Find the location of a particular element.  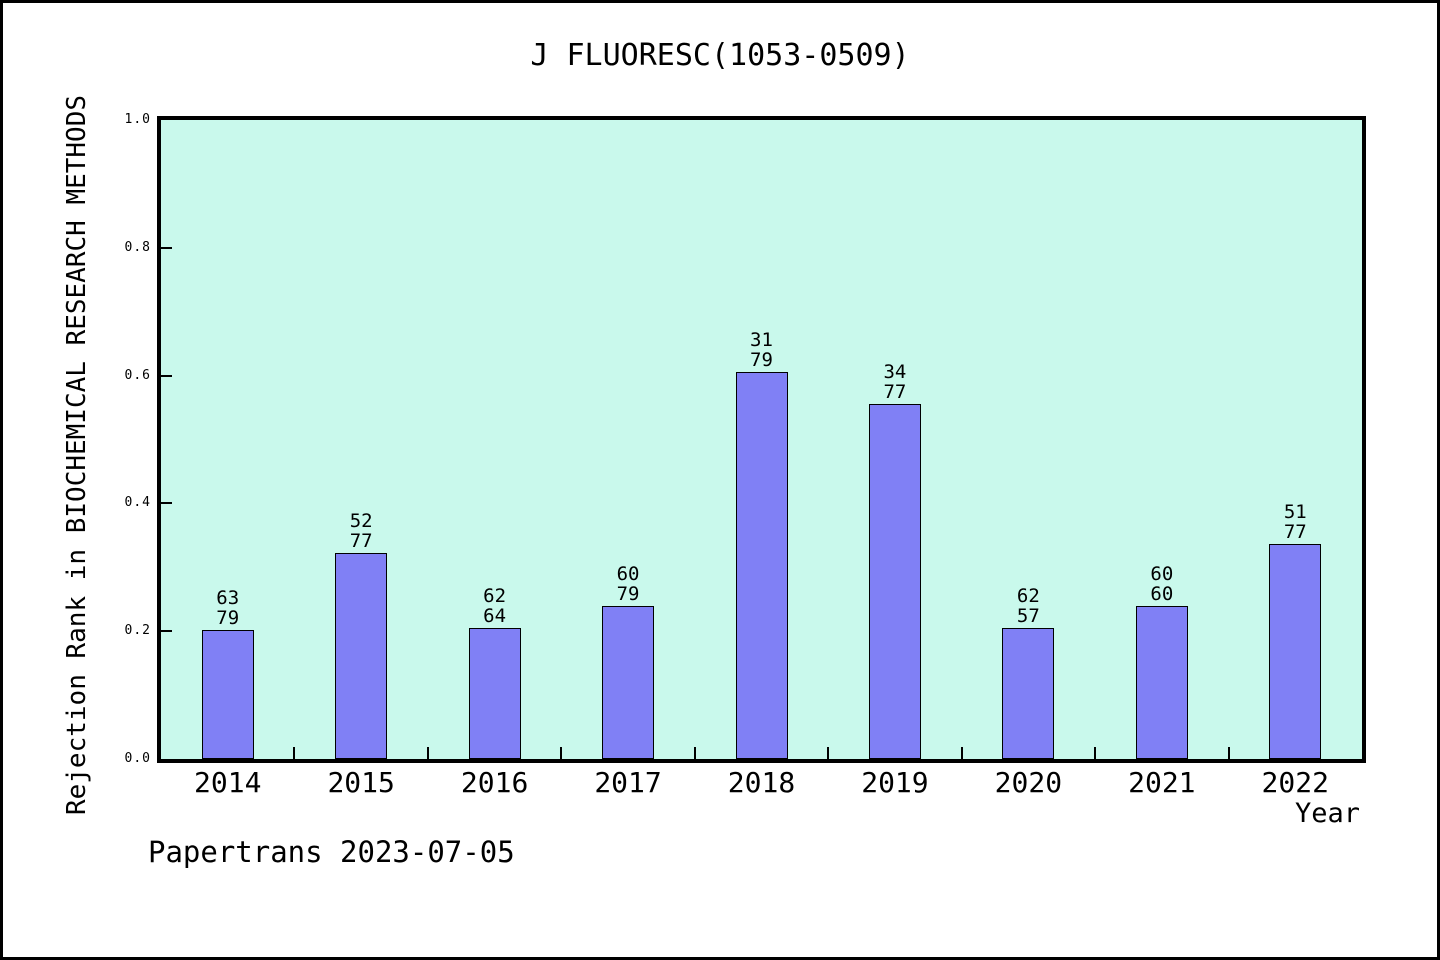

bar-value-label: 60 60 is located at coordinates (1161, 584).